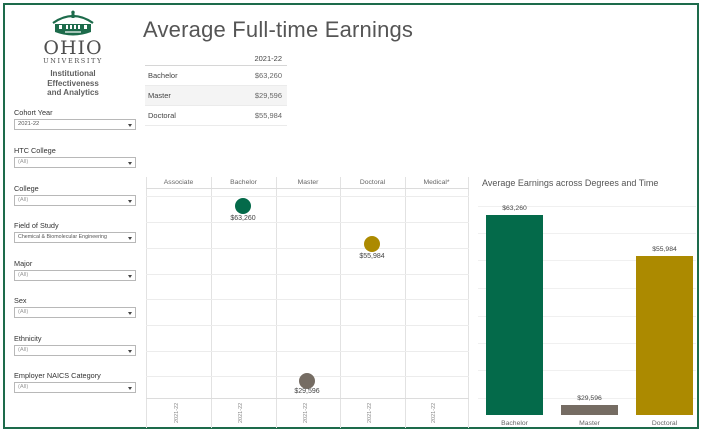  Describe the element at coordinates (589, 423) in the screenshot. I see `x-axis-label-master: Master` at that location.